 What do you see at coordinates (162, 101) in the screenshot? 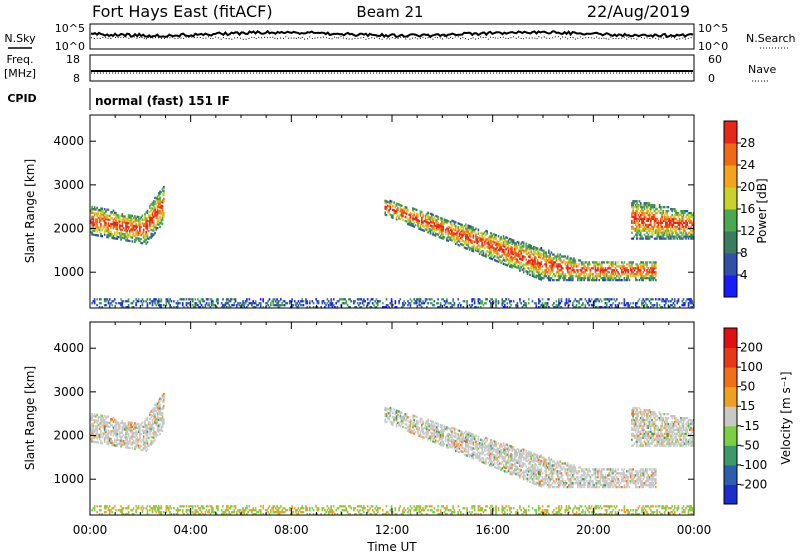
I see `cpid-text: normal (fast) 151 IF` at bounding box center [162, 101].